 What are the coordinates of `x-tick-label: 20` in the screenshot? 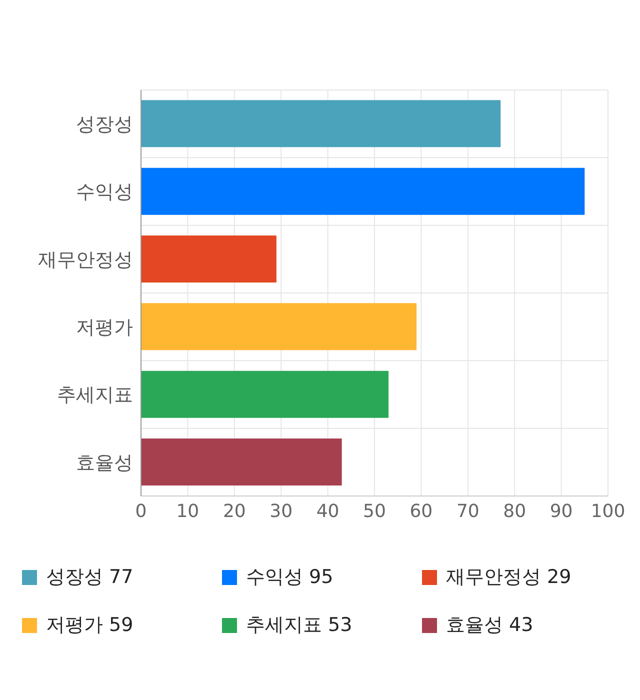 It's located at (234, 511).